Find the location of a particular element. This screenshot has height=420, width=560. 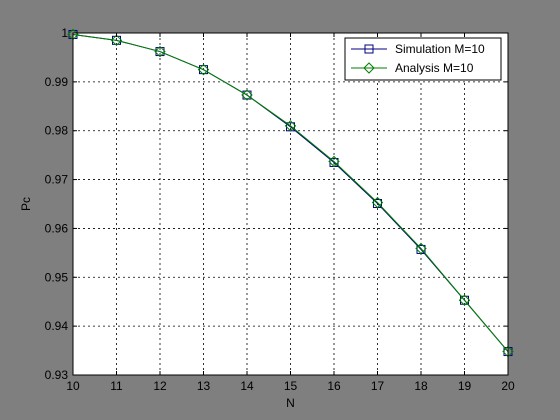

x-tick-label: 16 is located at coordinates (334, 386).